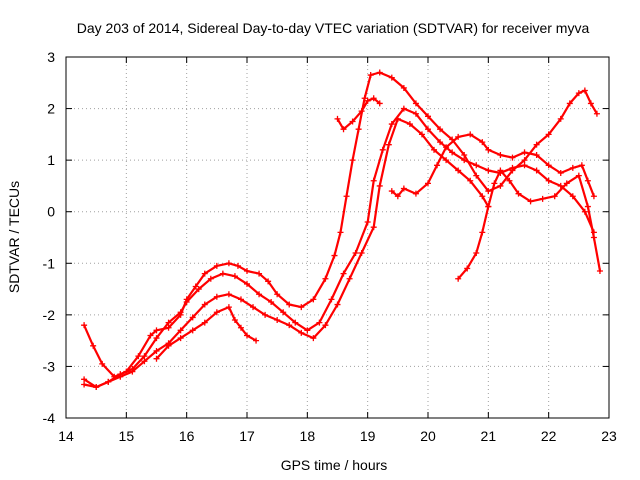 The height and width of the screenshot is (480, 640). I want to click on y-tick-label: -4, so click(49, 418).